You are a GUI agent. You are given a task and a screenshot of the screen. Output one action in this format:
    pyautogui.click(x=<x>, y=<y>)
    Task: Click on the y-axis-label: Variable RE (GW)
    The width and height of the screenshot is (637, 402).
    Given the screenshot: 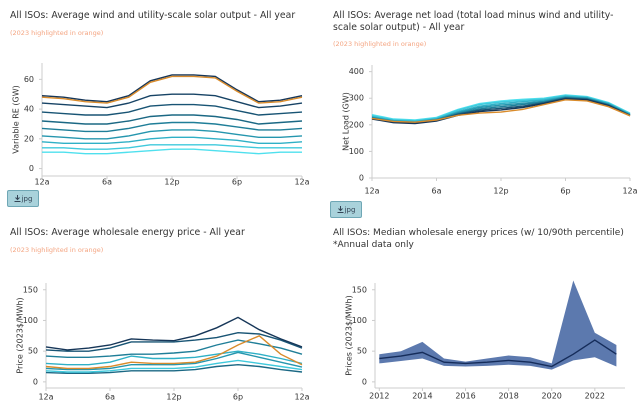 What is the action you would take?
    pyautogui.click(x=16, y=119)
    